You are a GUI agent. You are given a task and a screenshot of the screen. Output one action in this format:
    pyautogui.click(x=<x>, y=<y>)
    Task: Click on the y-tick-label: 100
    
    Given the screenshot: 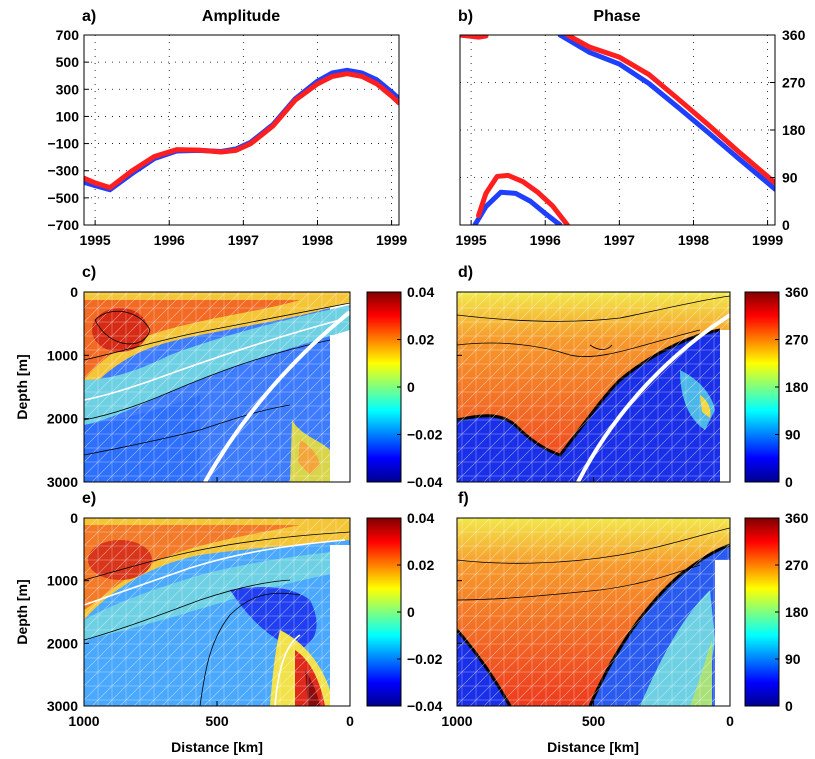 What is the action you would take?
    pyautogui.click(x=68, y=116)
    